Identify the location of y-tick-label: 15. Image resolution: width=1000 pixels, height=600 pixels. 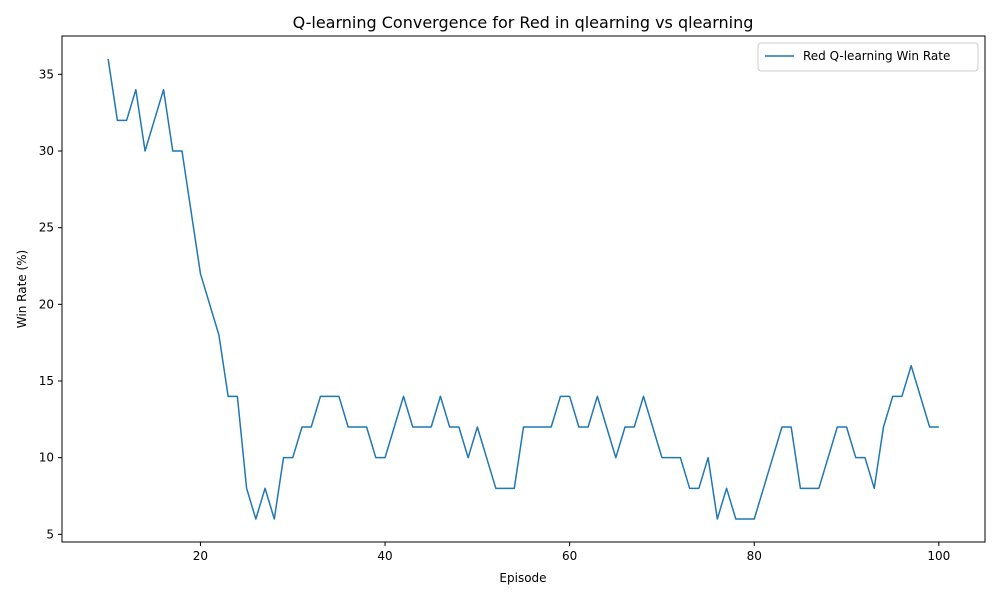
(46, 381).